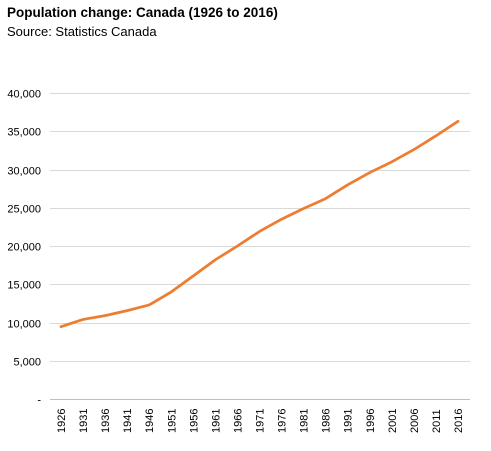  What do you see at coordinates (393, 421) in the screenshot?
I see `x-tick-label: 2001` at bounding box center [393, 421].